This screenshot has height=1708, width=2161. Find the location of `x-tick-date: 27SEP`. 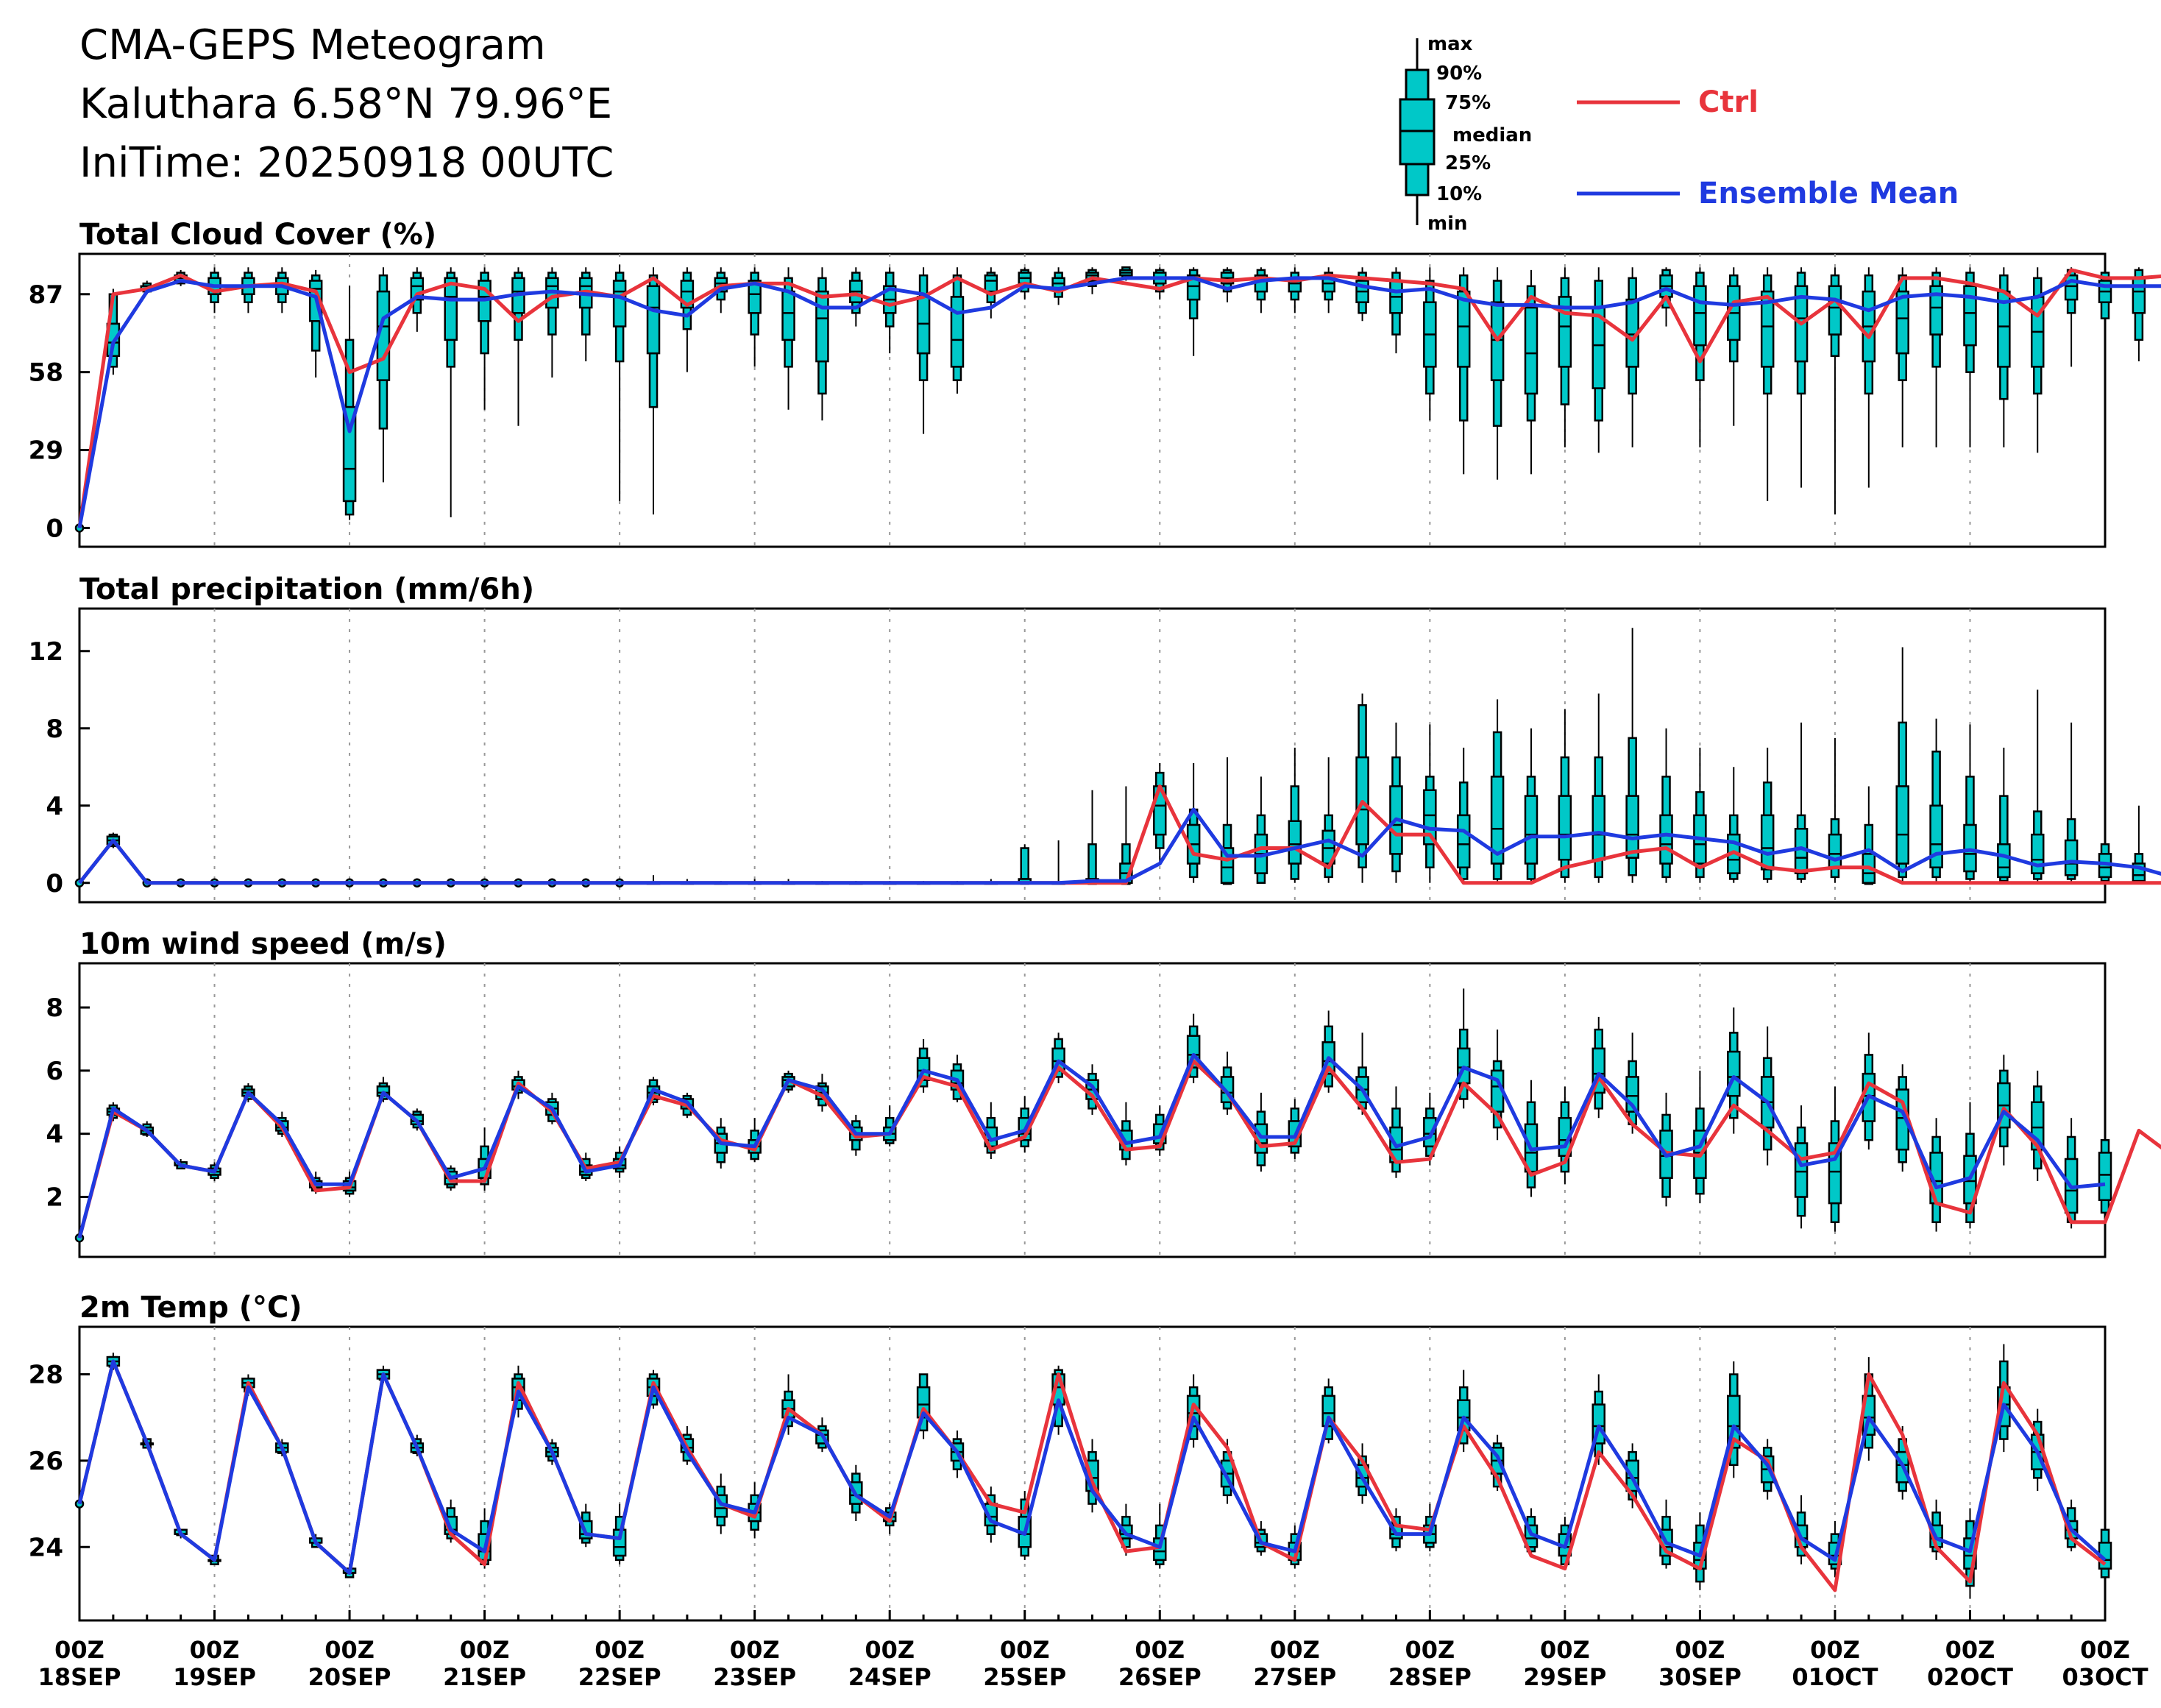

x-tick-date: 27SEP is located at coordinates (1294, 1677).